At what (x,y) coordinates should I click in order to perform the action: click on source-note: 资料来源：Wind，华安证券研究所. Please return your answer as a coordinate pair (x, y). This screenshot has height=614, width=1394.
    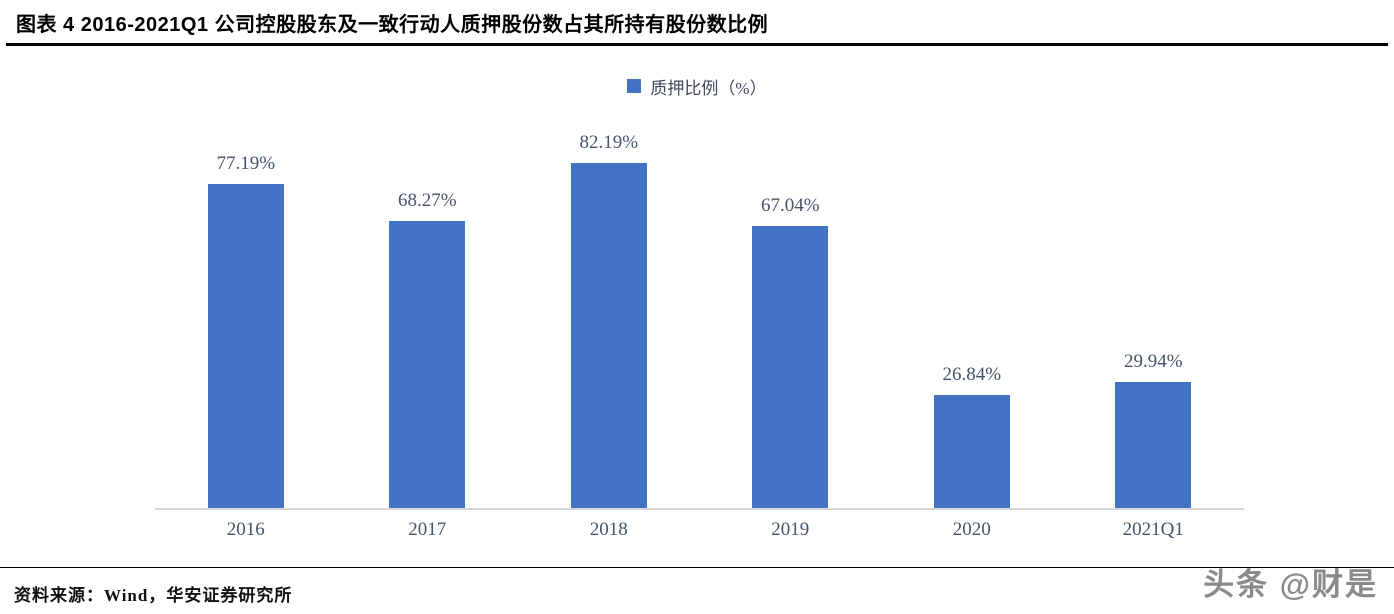
    Looking at the image, I should click on (153, 595).